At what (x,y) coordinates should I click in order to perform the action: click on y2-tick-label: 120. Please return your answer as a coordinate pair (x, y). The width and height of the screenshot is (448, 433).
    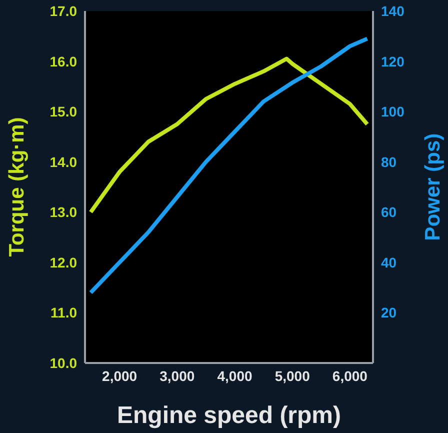
    Looking at the image, I should click on (393, 61).